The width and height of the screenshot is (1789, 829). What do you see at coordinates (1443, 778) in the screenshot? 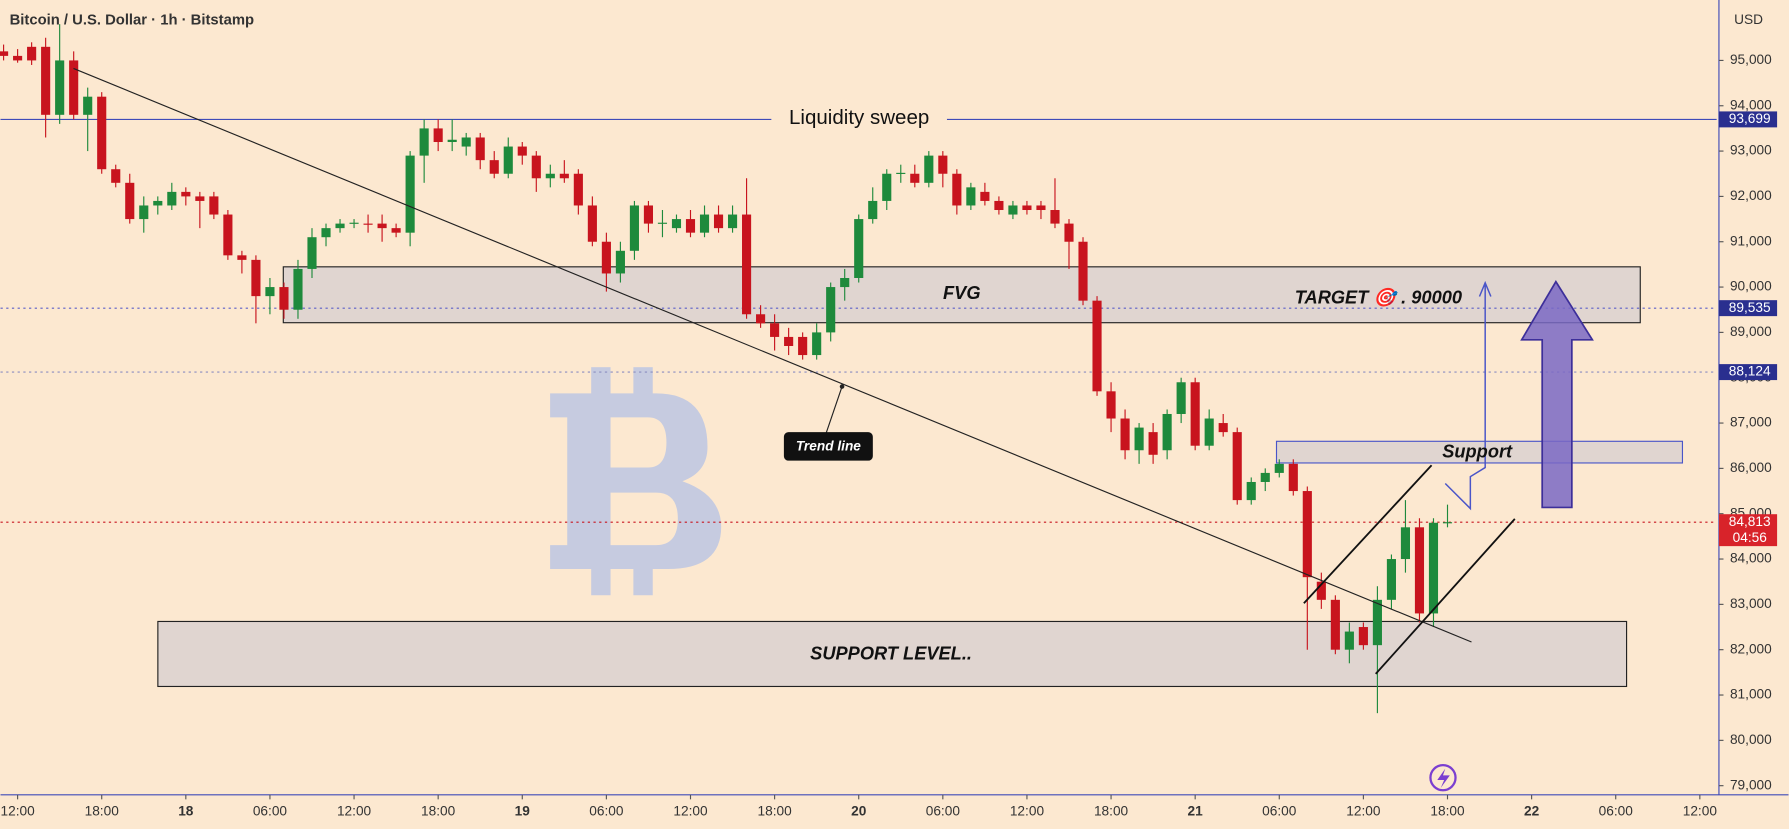
I see `replay-icon` at bounding box center [1443, 778].